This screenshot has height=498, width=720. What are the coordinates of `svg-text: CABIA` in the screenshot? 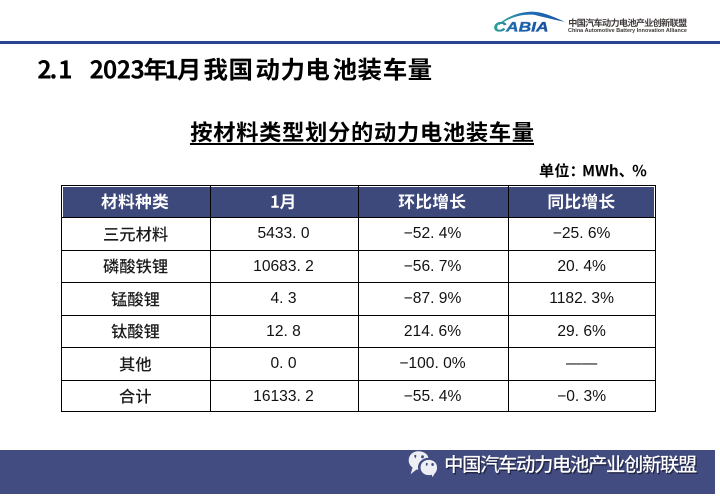 It's located at (521, 27).